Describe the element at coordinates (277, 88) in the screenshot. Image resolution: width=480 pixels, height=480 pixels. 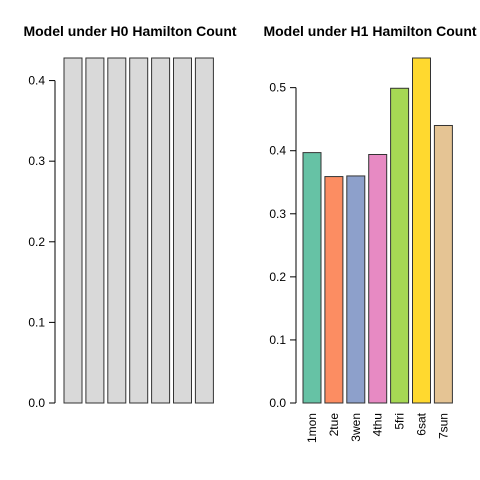
I see `y-tick-label: 0.5` at that location.